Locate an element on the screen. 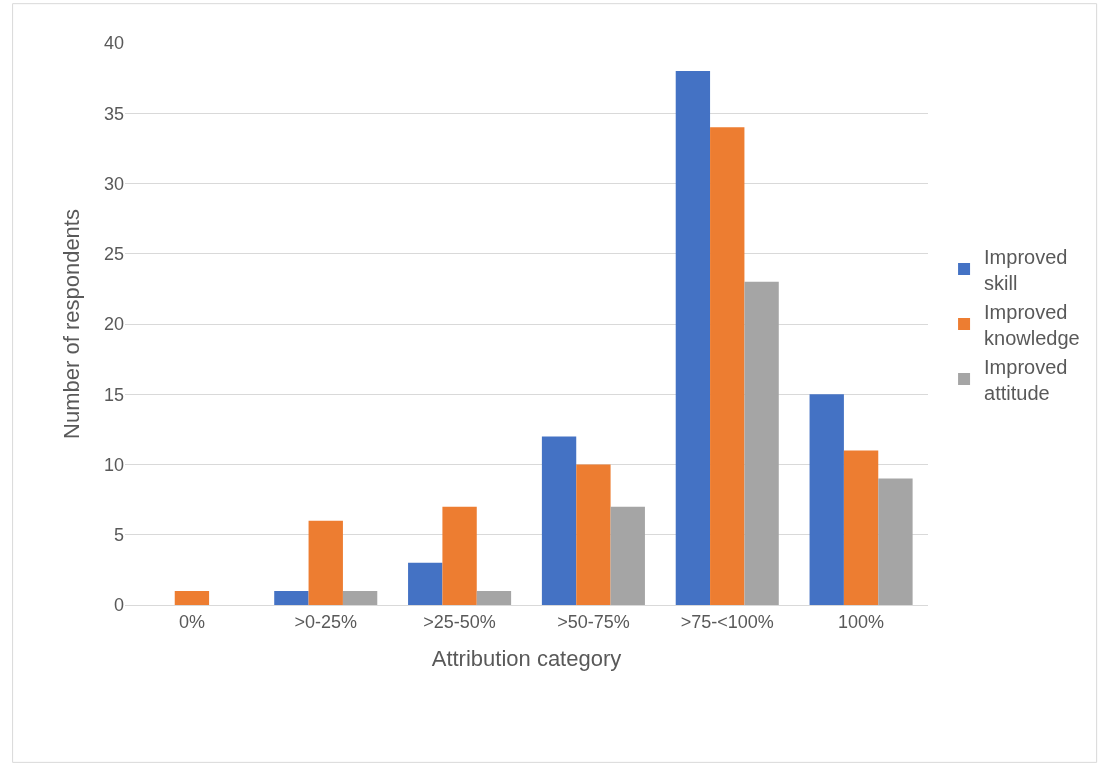 Image resolution: width=1102 pixels, height=763 pixels. x-tick-label: 0% is located at coordinates (191, 621).